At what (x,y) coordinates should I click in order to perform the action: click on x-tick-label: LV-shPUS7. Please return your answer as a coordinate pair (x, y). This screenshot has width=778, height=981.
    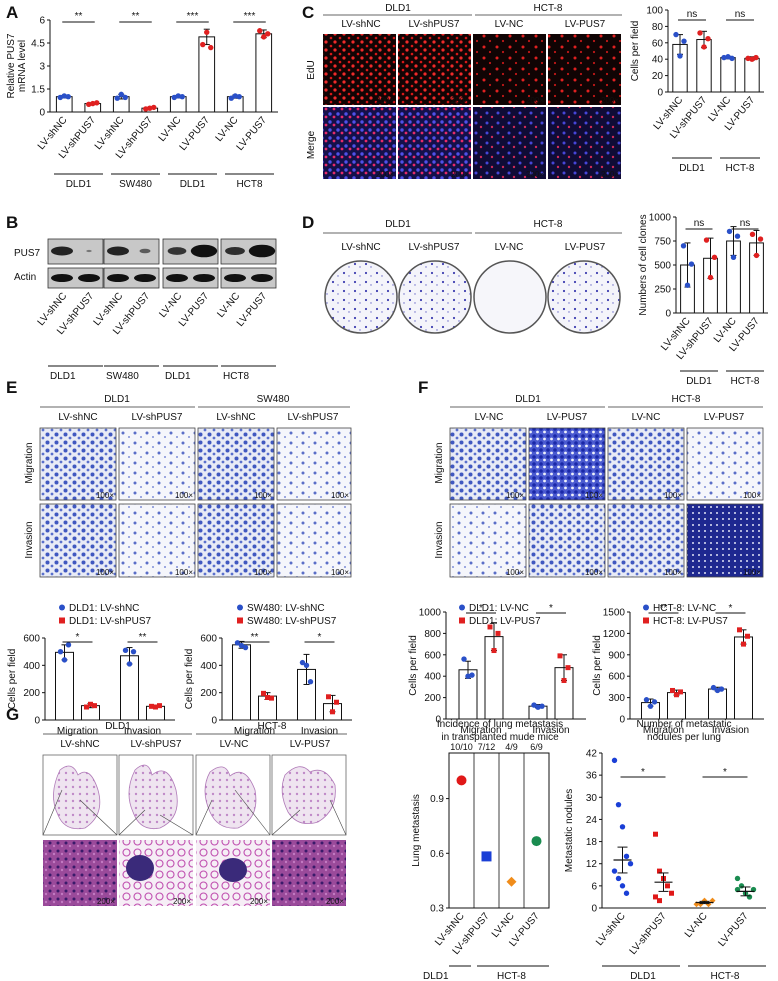
    Looking at the image, I should click on (648, 934).